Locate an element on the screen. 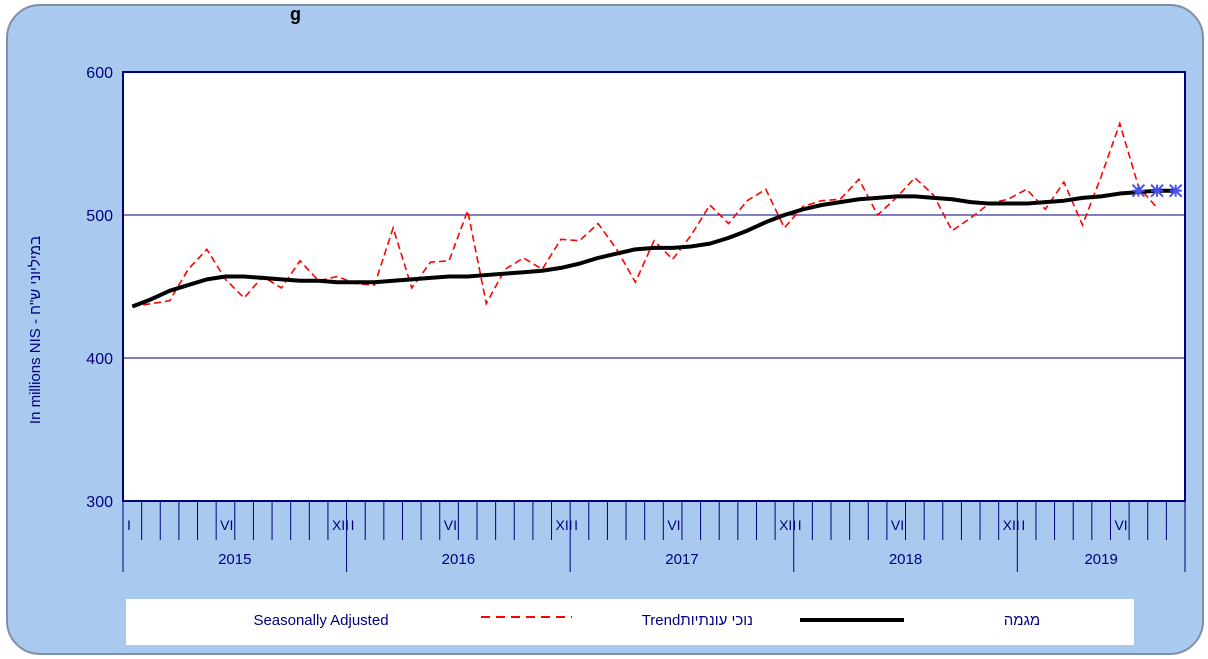  legend-label-1: Seasonally Adjusted is located at coordinates (320, 620).